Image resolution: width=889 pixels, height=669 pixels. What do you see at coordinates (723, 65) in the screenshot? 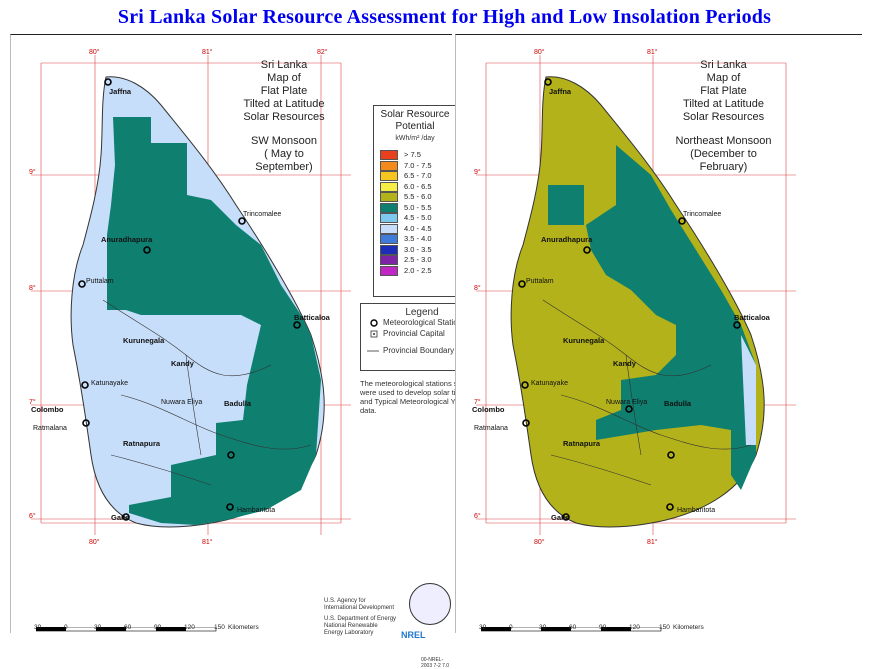
I see `caption-line: Sri Lanka` at bounding box center [723, 65].